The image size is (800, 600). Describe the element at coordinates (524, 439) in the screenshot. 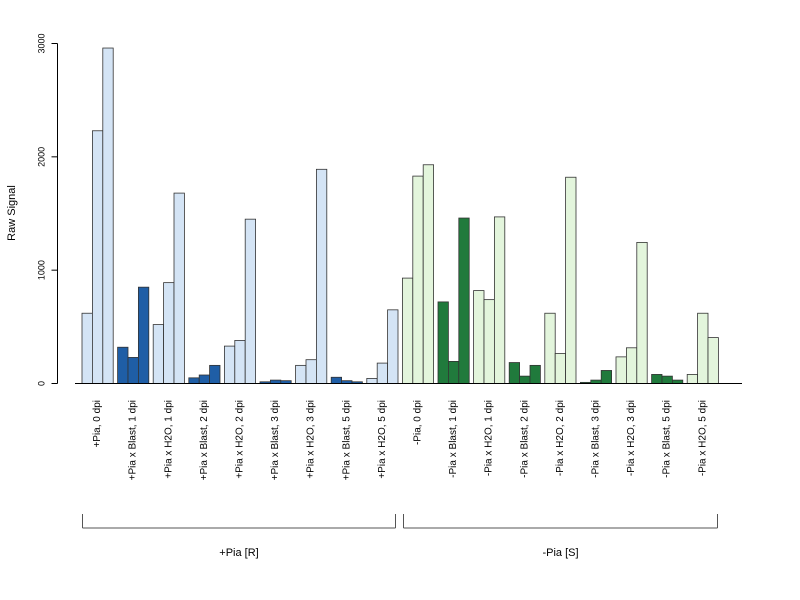

I see `category-label: -Pia x Blast, 2 dpi` at that location.